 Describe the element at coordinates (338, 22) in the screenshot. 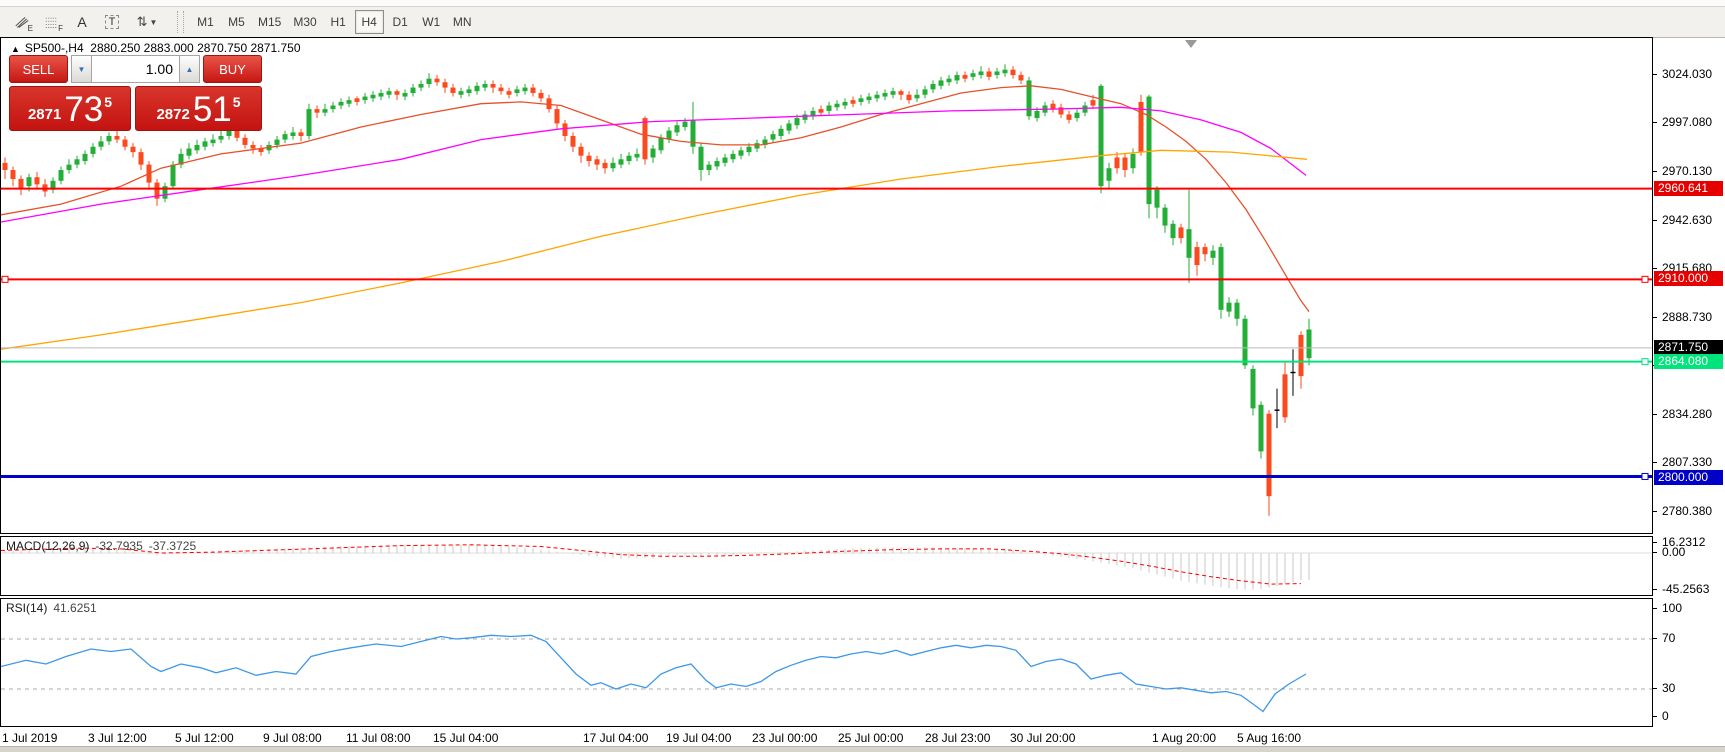

I see `timeframe-H1: H1` at that location.